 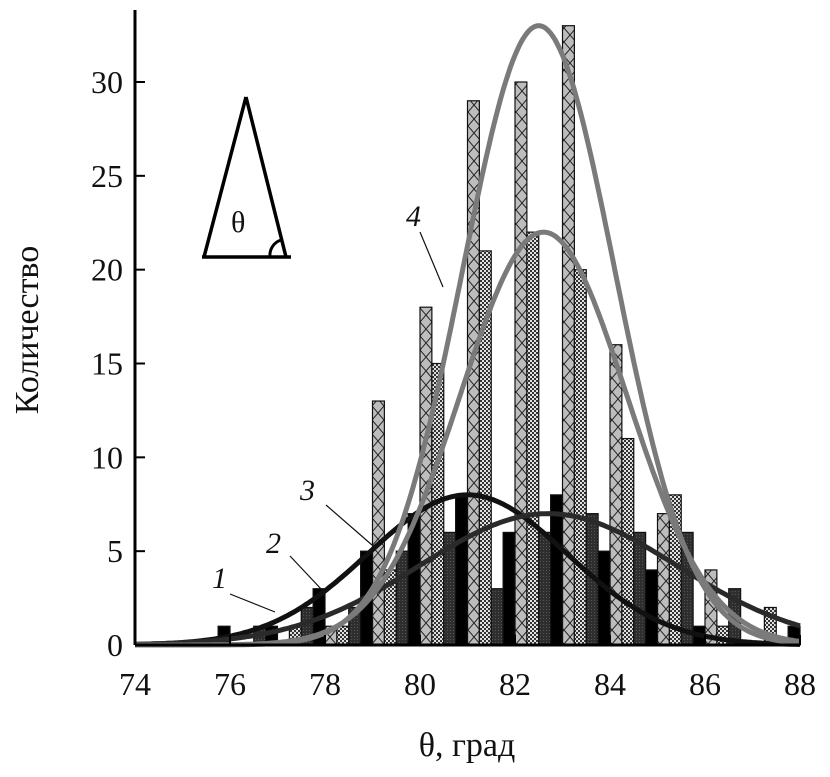 What do you see at coordinates (27, 330) in the screenshot?
I see `y-axis-label: Количество` at bounding box center [27, 330].